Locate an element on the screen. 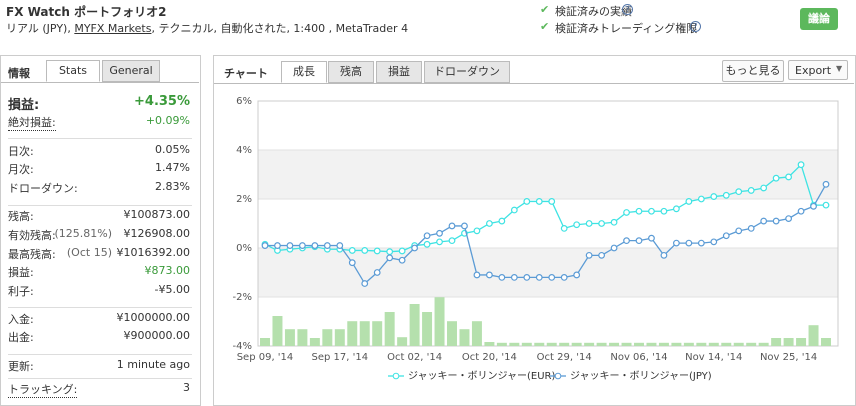 Image resolution: width=856 pixels, height=406 pixels. stat-value: ¥126908.00 is located at coordinates (156, 233).